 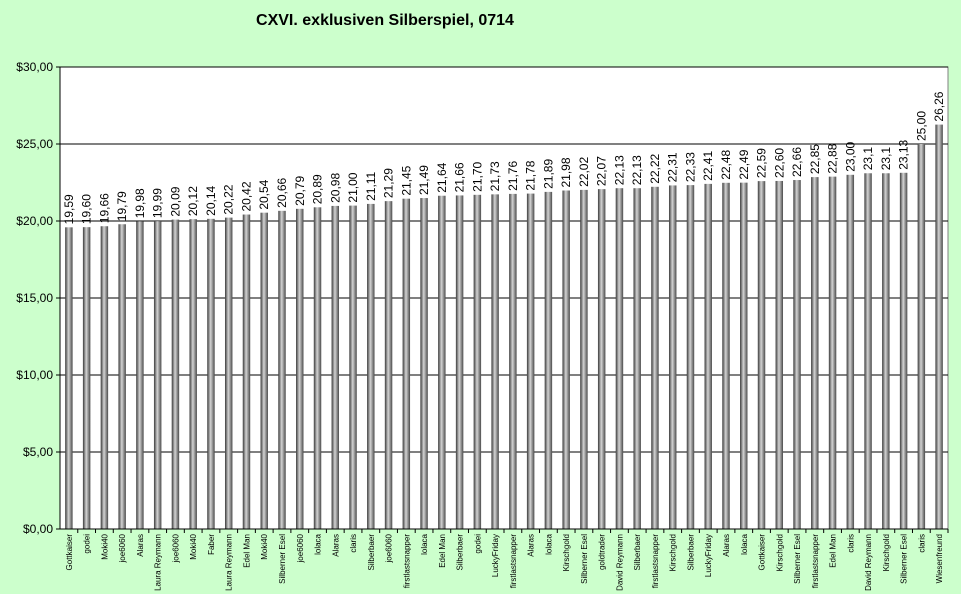 What do you see at coordinates (673, 167) in the screenshot?
I see `data-label: 22,31` at bounding box center [673, 167].